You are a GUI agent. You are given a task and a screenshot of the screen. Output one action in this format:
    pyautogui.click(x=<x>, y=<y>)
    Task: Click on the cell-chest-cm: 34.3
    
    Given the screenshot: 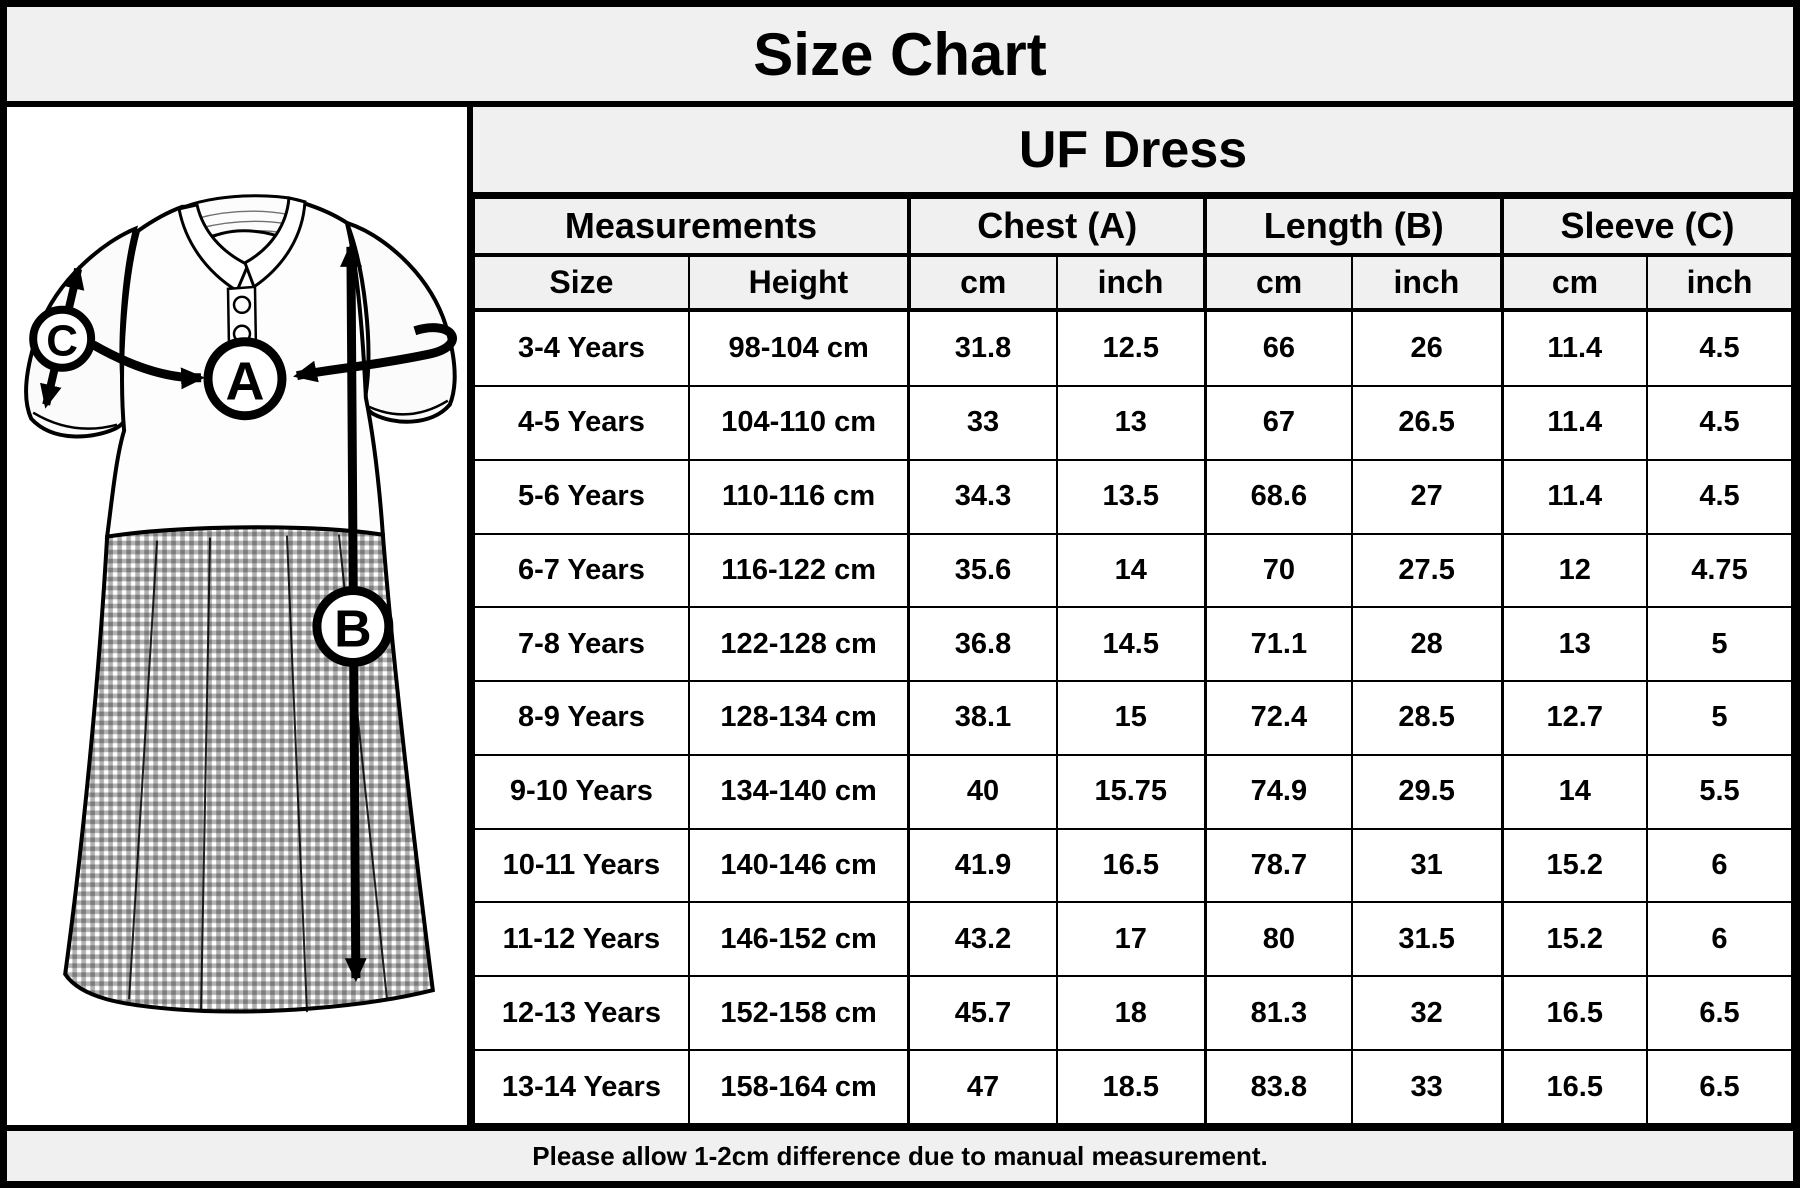 What is the action you would take?
    pyautogui.click(x=982, y=496)
    